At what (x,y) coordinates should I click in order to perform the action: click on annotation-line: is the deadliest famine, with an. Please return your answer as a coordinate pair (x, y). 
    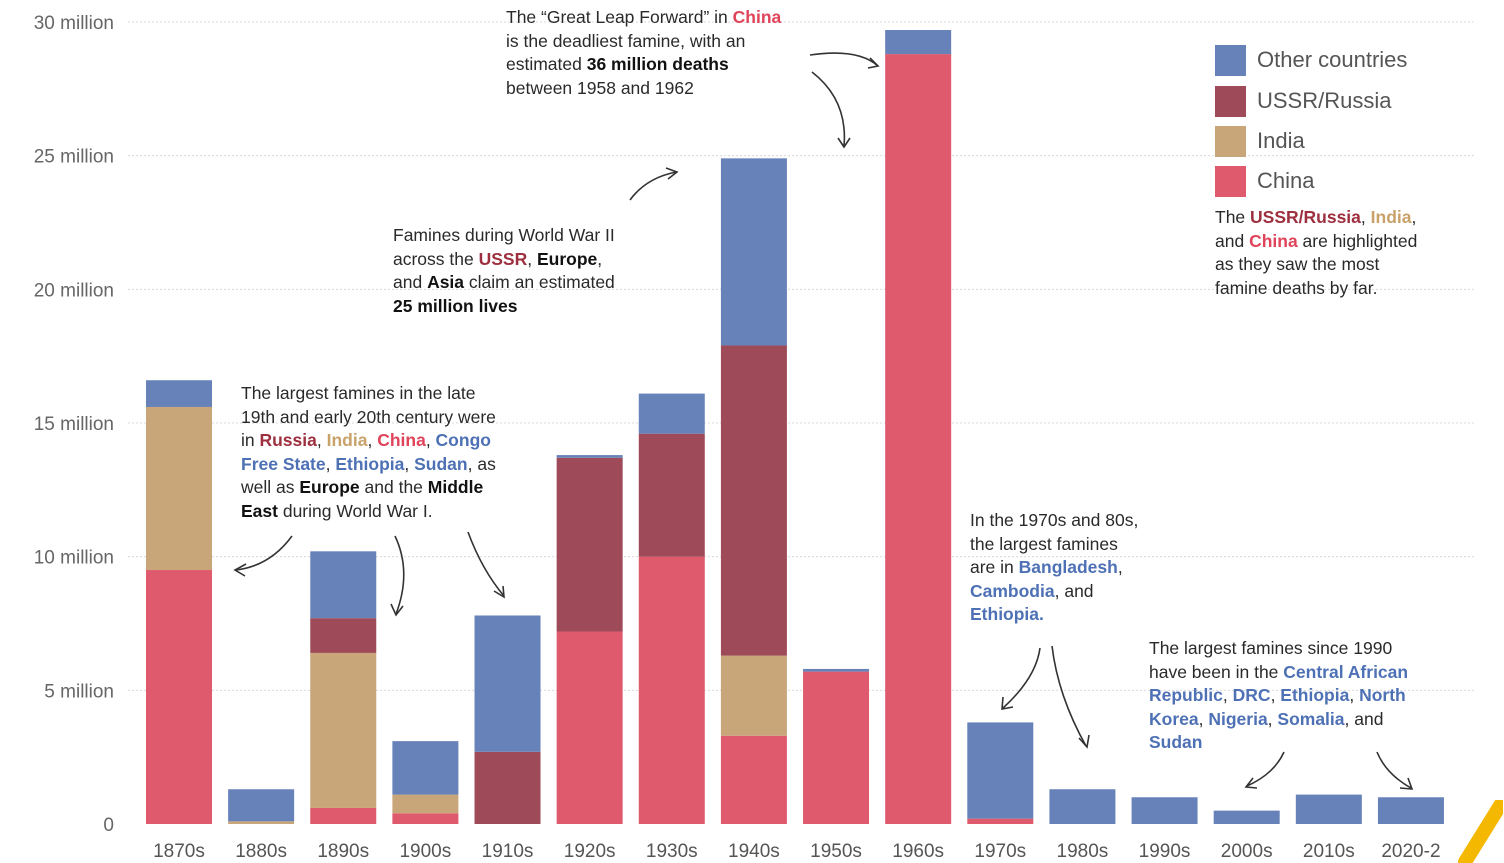
    Looking at the image, I should click on (643, 42).